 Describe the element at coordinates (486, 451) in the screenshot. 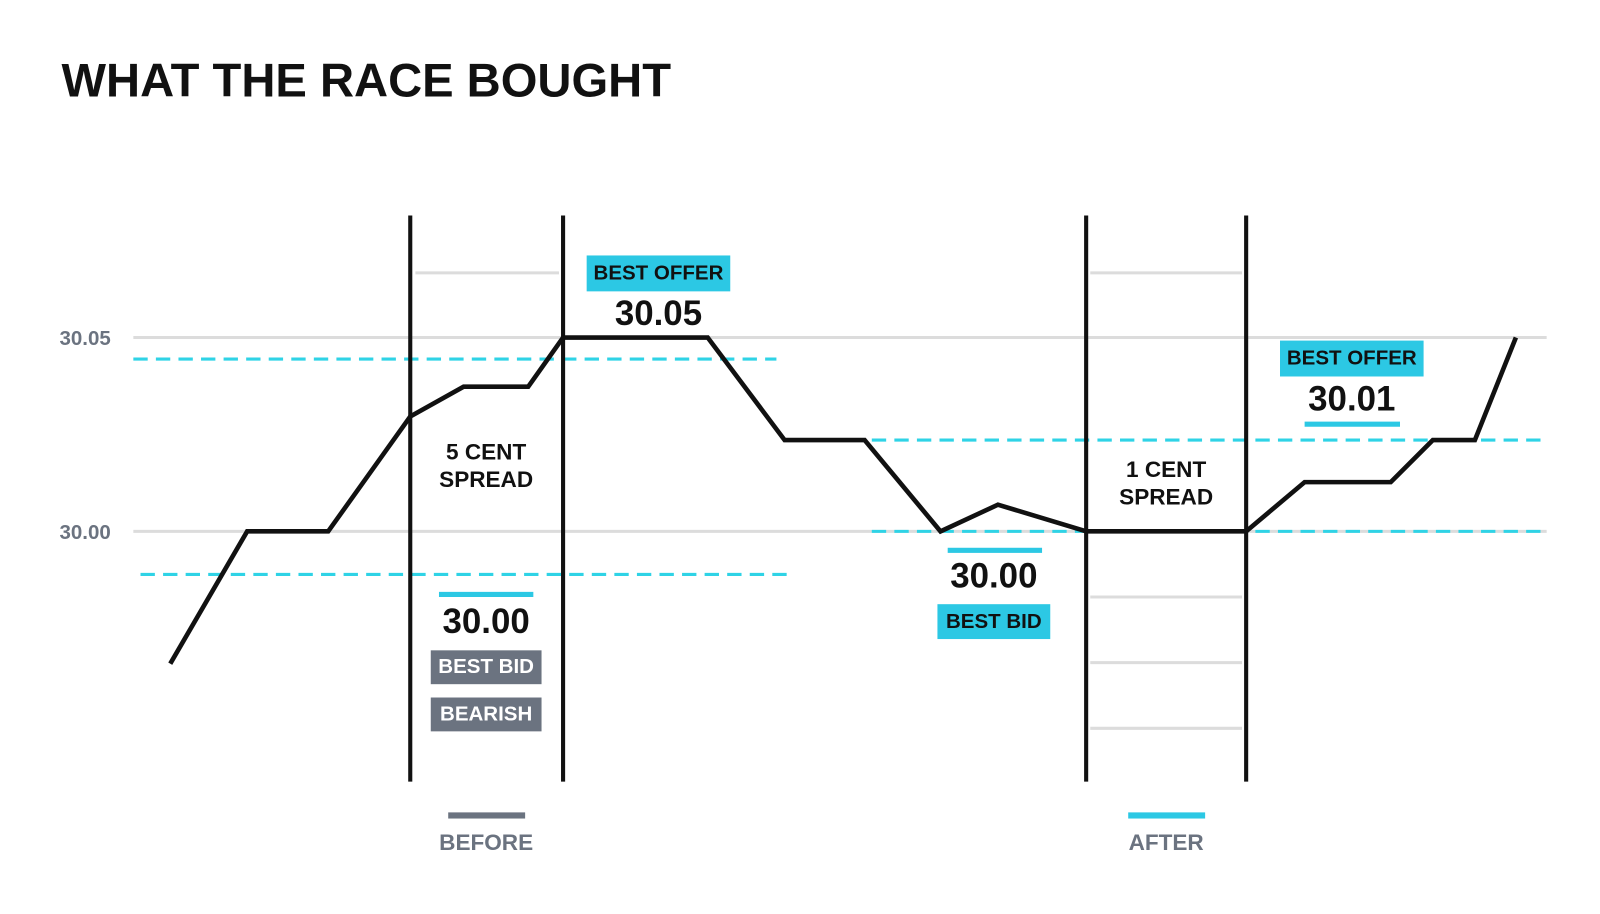

I see `spread-label: 5 CENT` at that location.